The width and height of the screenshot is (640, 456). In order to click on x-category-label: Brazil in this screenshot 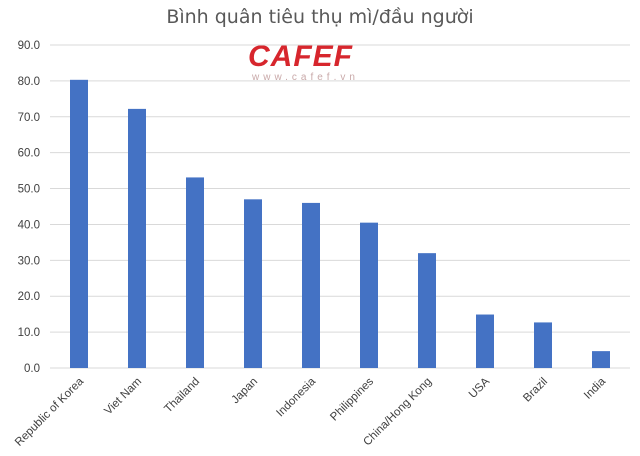, I will do `click(535, 390)`.